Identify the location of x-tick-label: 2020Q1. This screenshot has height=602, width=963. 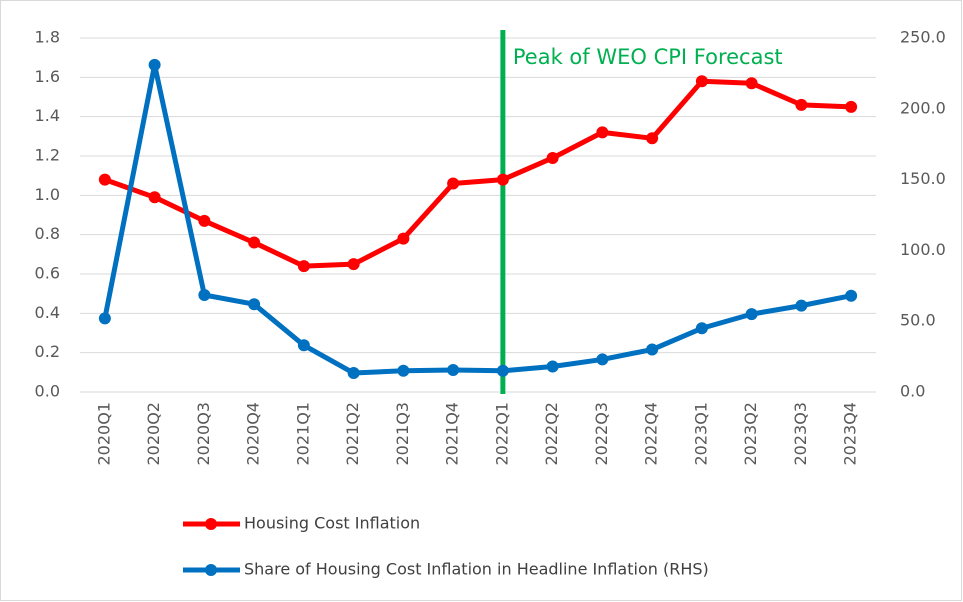
(103, 434).